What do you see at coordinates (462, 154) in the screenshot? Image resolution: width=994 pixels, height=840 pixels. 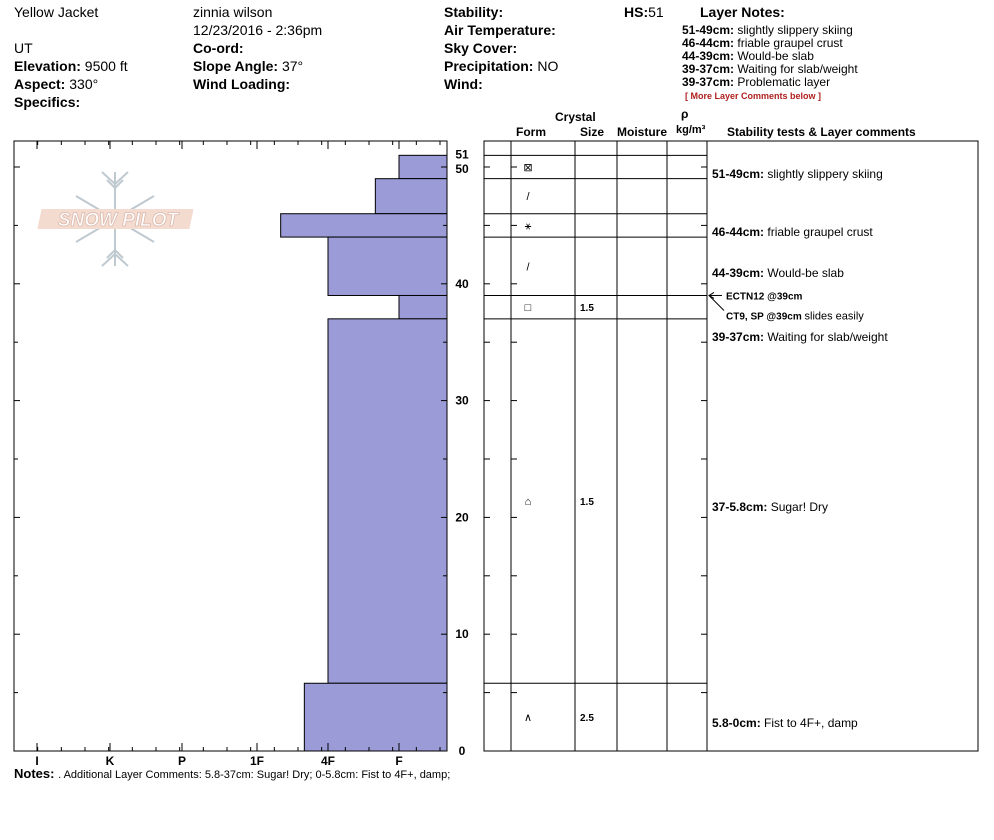 I see `depth-label: 51` at bounding box center [462, 154].